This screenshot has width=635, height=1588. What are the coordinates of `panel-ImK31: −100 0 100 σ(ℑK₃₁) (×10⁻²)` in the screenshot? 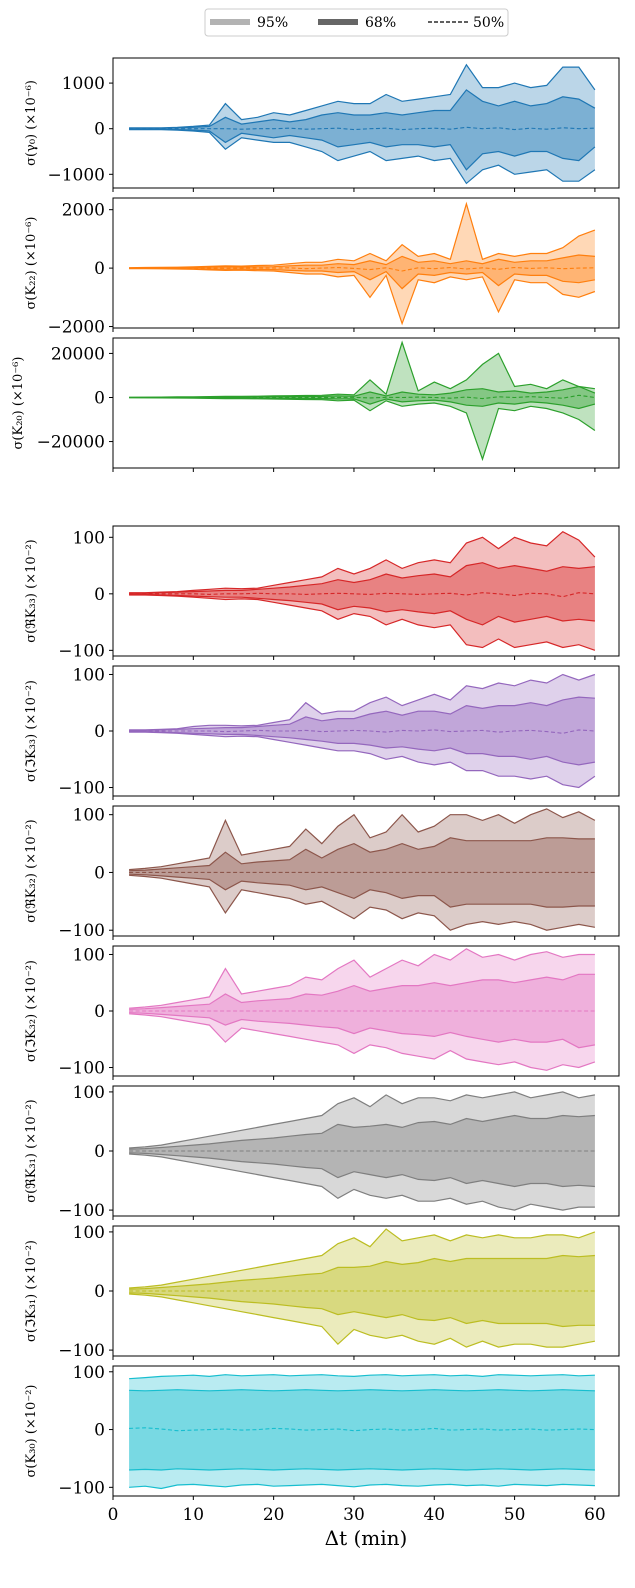 It's located at (322, 1292).